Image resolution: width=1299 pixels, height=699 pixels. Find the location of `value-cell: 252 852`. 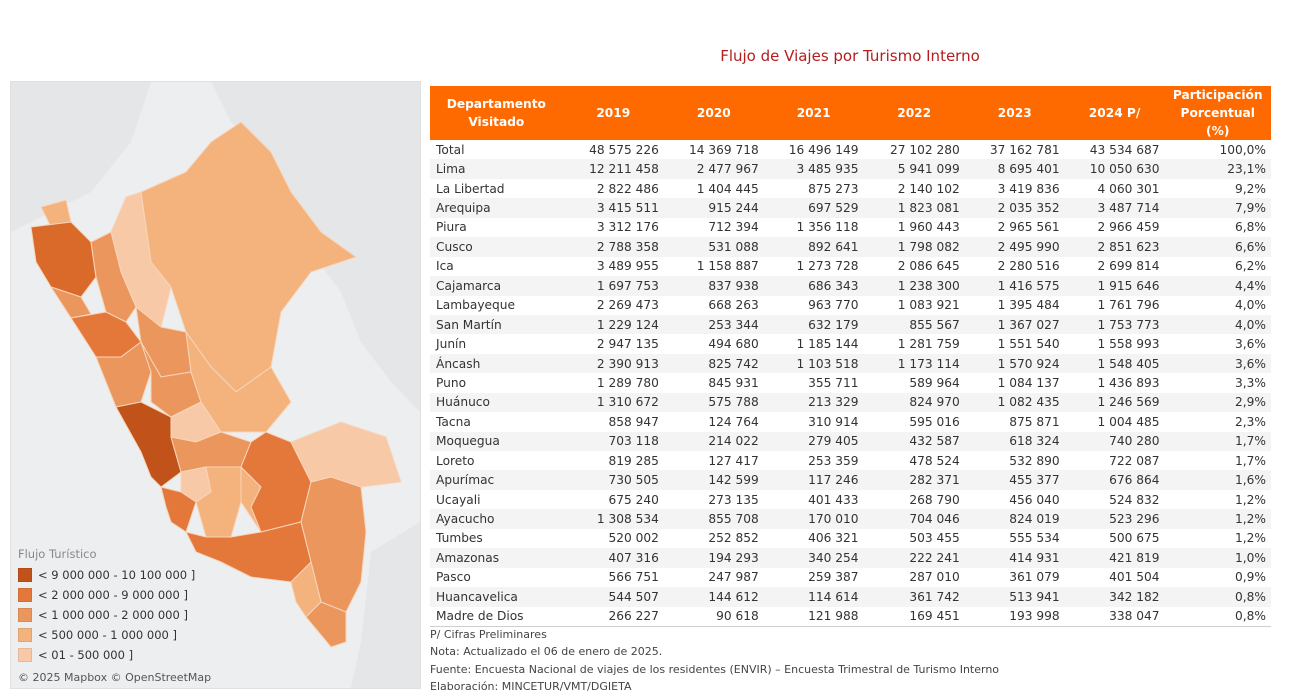

value-cell: 252 852 is located at coordinates (733, 538).